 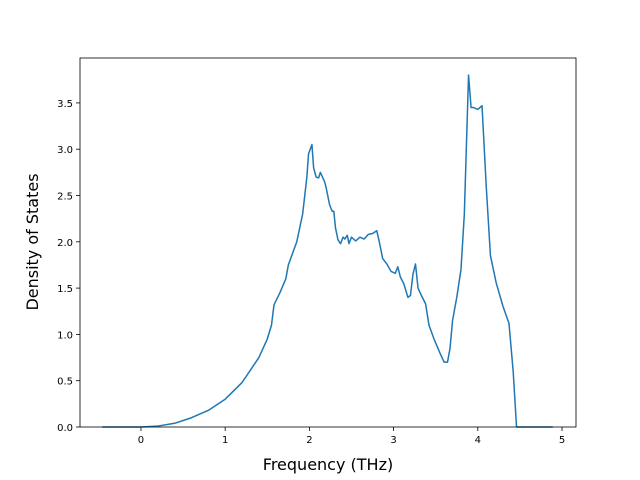 I want to click on x-tick-label: 4, so click(x=478, y=440).